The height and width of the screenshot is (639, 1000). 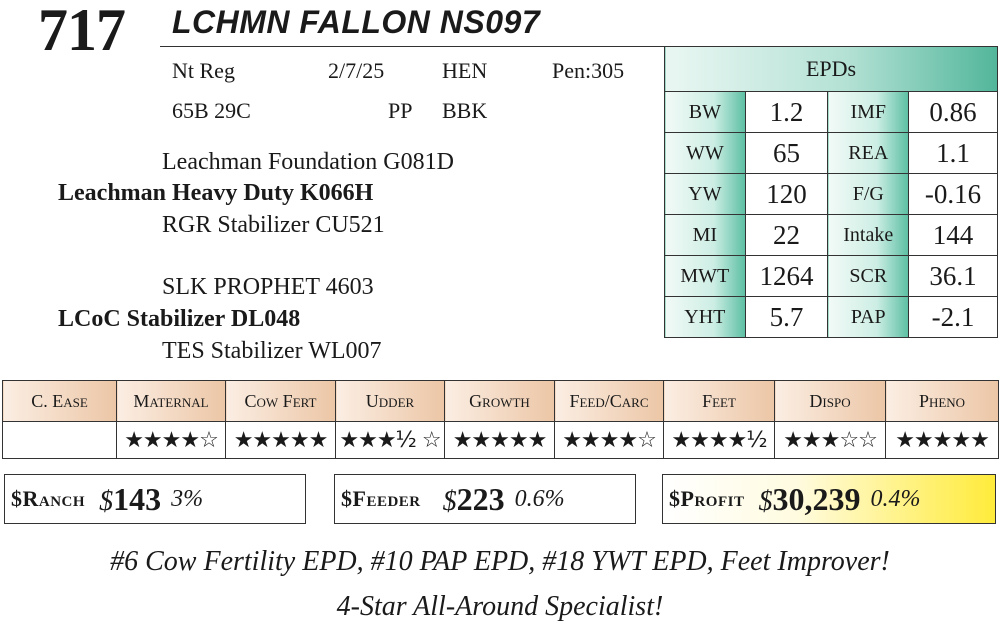 What do you see at coordinates (705, 317) in the screenshot?
I see `epd-label: YHT` at bounding box center [705, 317].